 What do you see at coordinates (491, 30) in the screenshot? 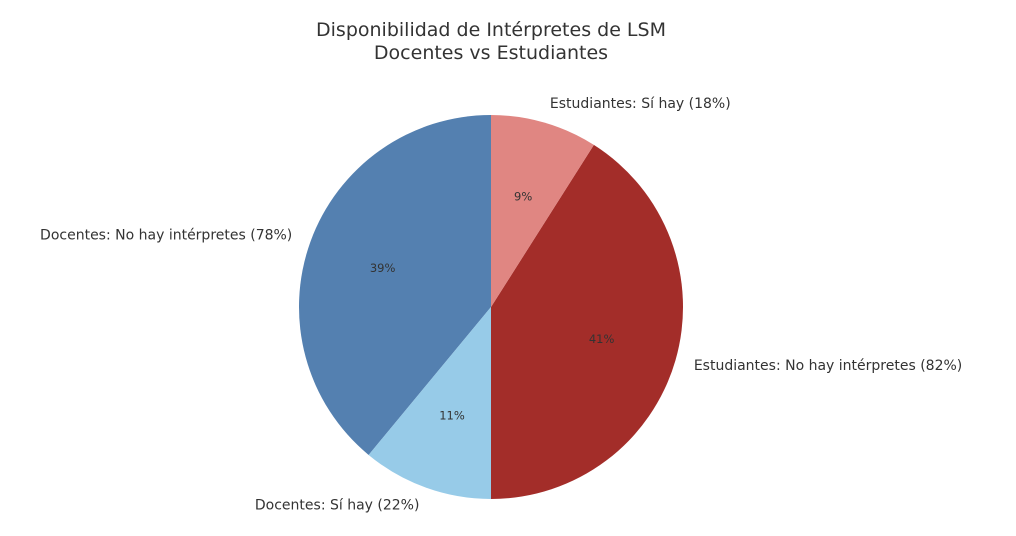
I see `chart-title-line1: Disponibilidad de Intérpretes de LSM` at bounding box center [491, 30].